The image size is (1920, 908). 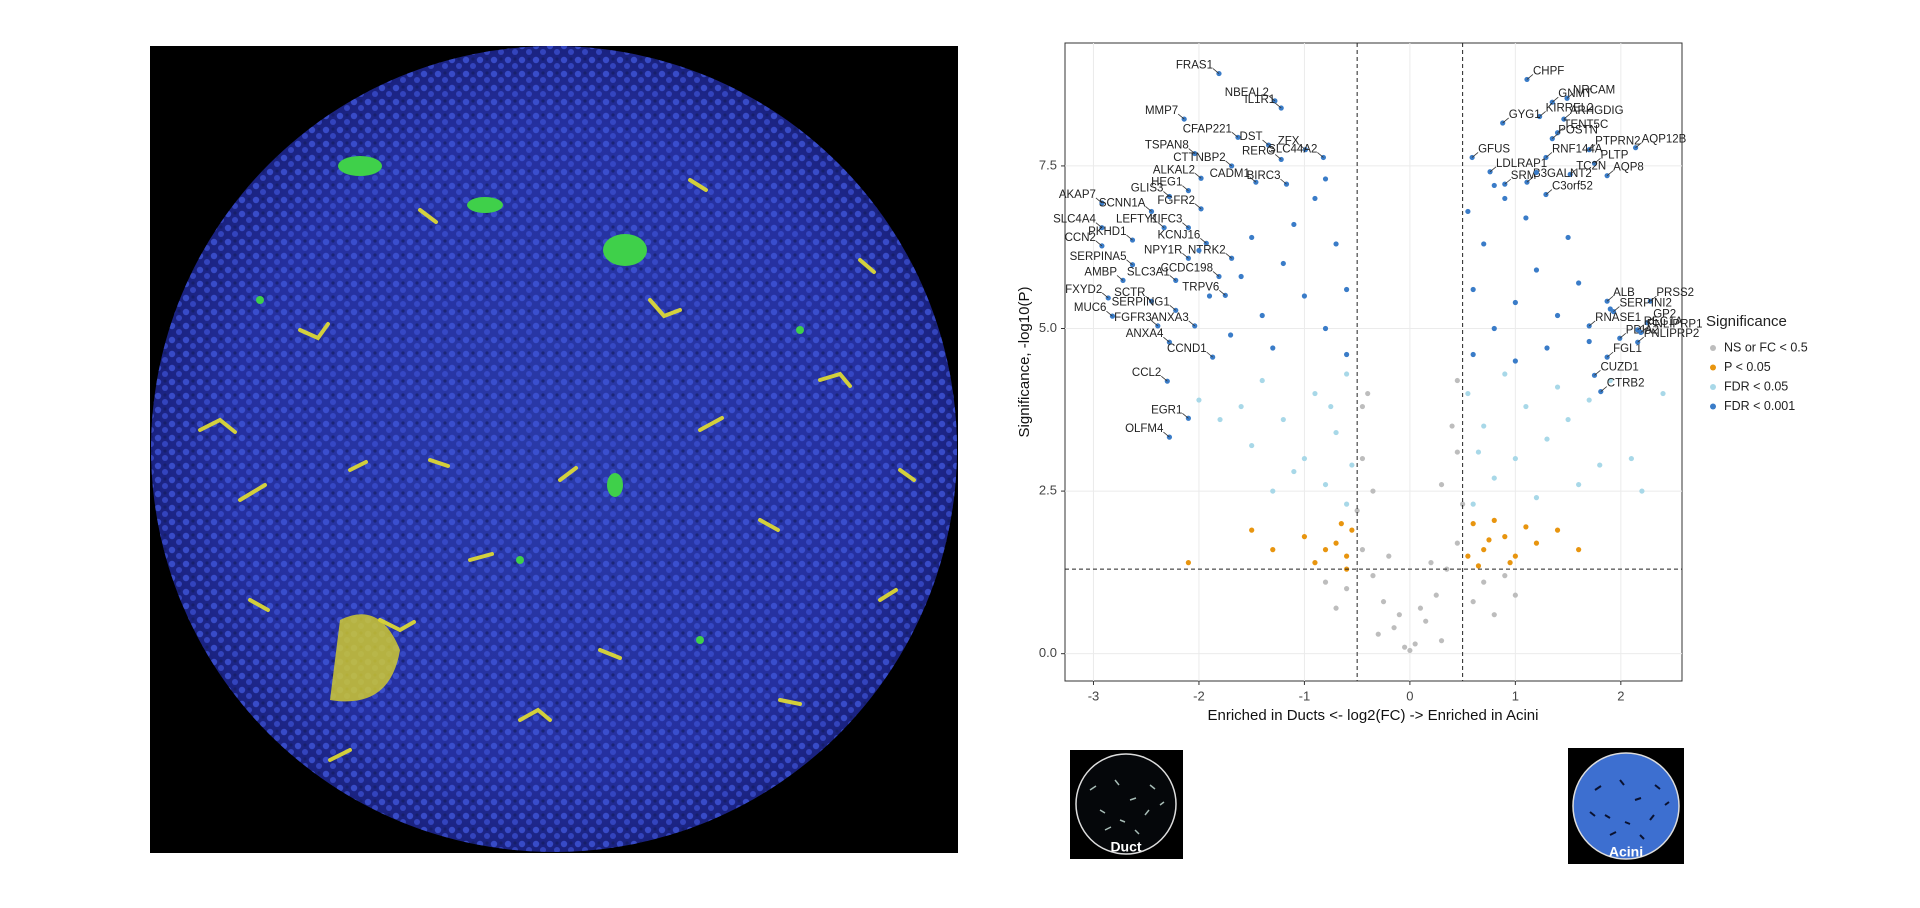 I want to click on gene-label: ARHGDIG, so click(x=1597, y=111).